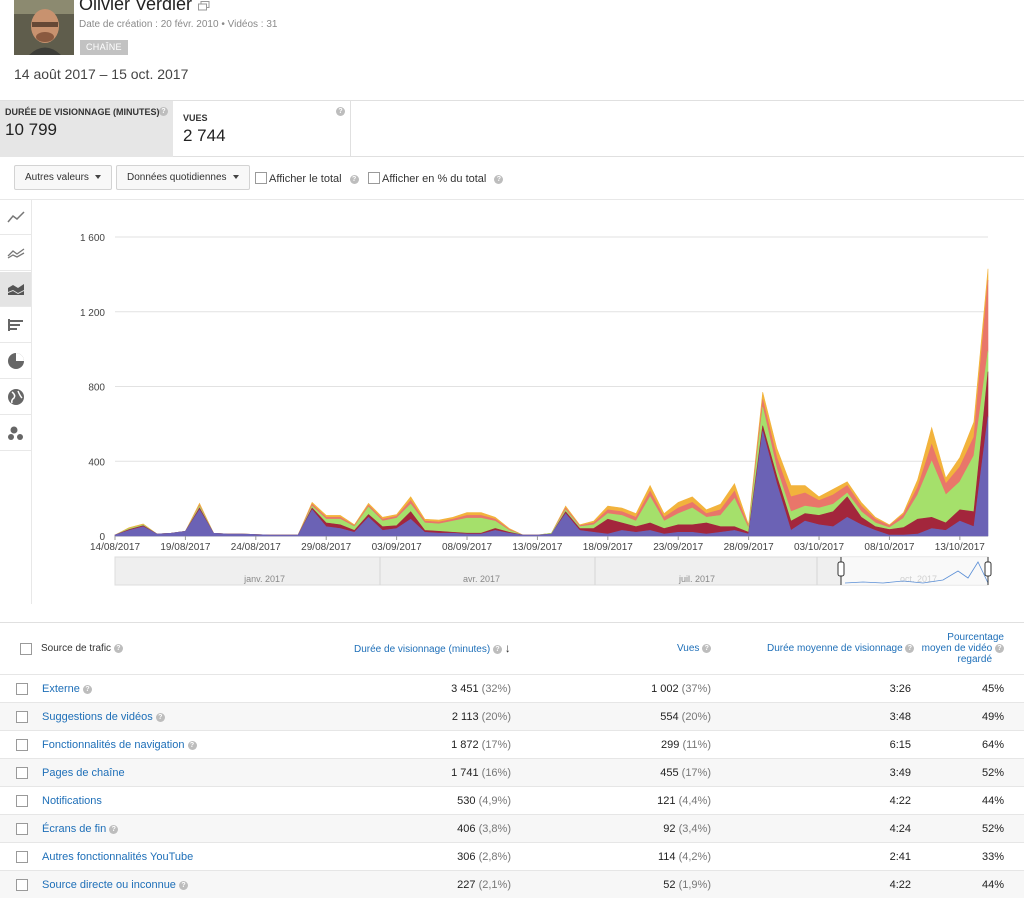  I want to click on multiline-chart-icon, so click(15, 253).